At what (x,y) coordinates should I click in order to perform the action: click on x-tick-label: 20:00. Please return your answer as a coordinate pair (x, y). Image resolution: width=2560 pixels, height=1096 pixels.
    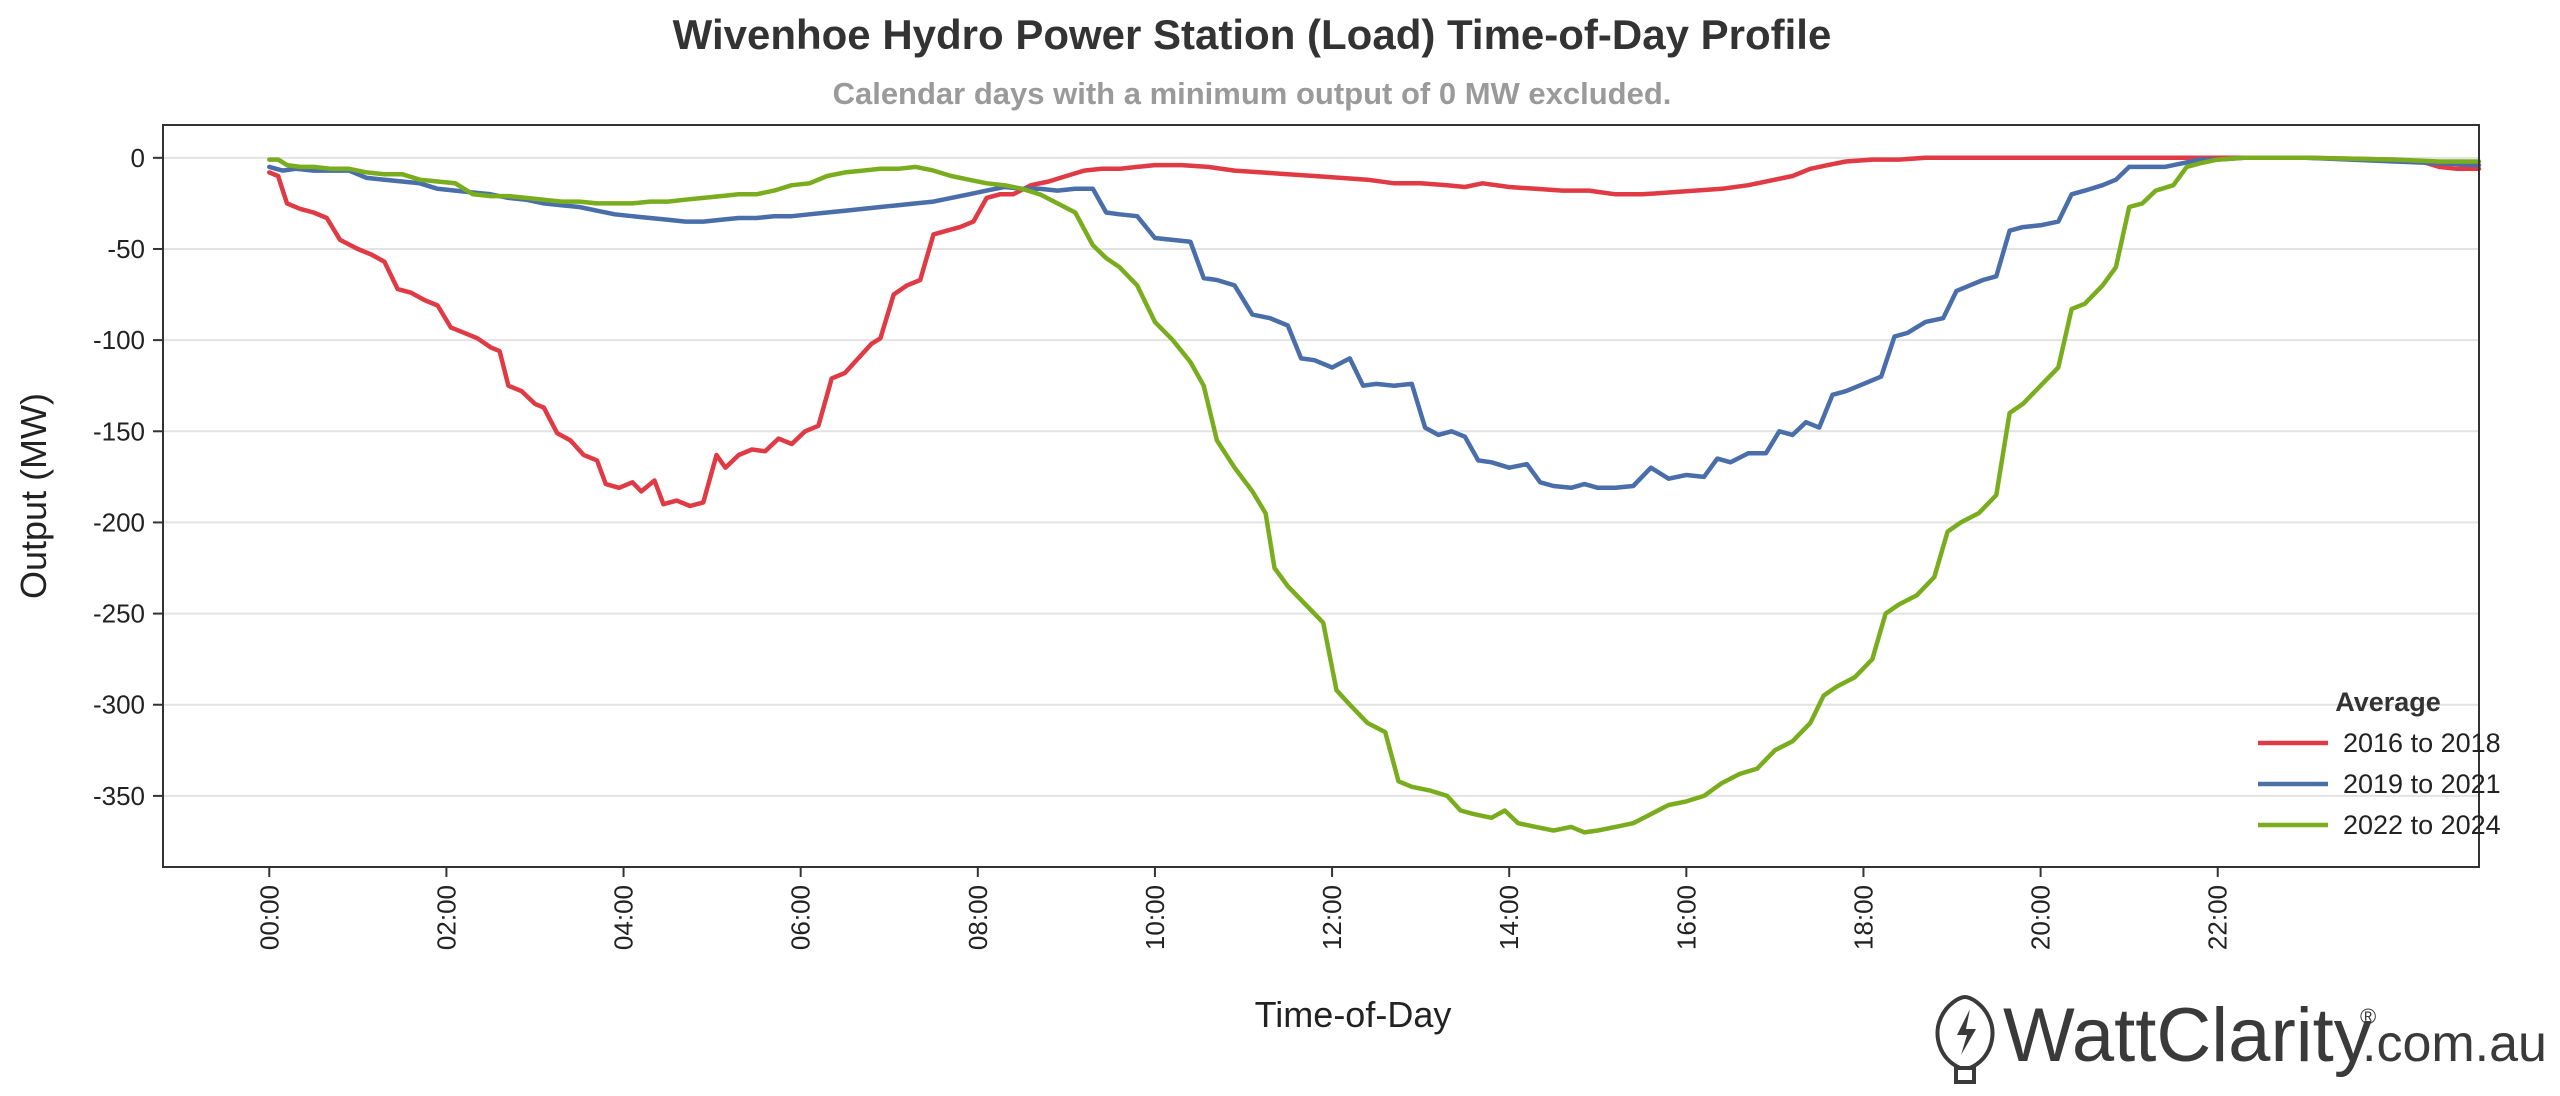
    Looking at the image, I should click on (2041, 917).